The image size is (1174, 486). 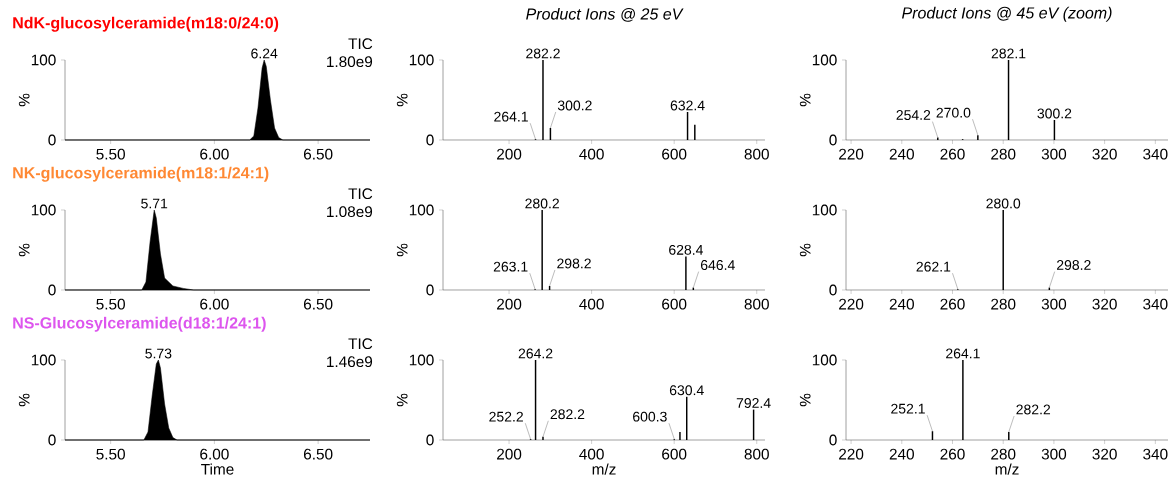 I want to click on annotation: 252.1, so click(x=908, y=408).